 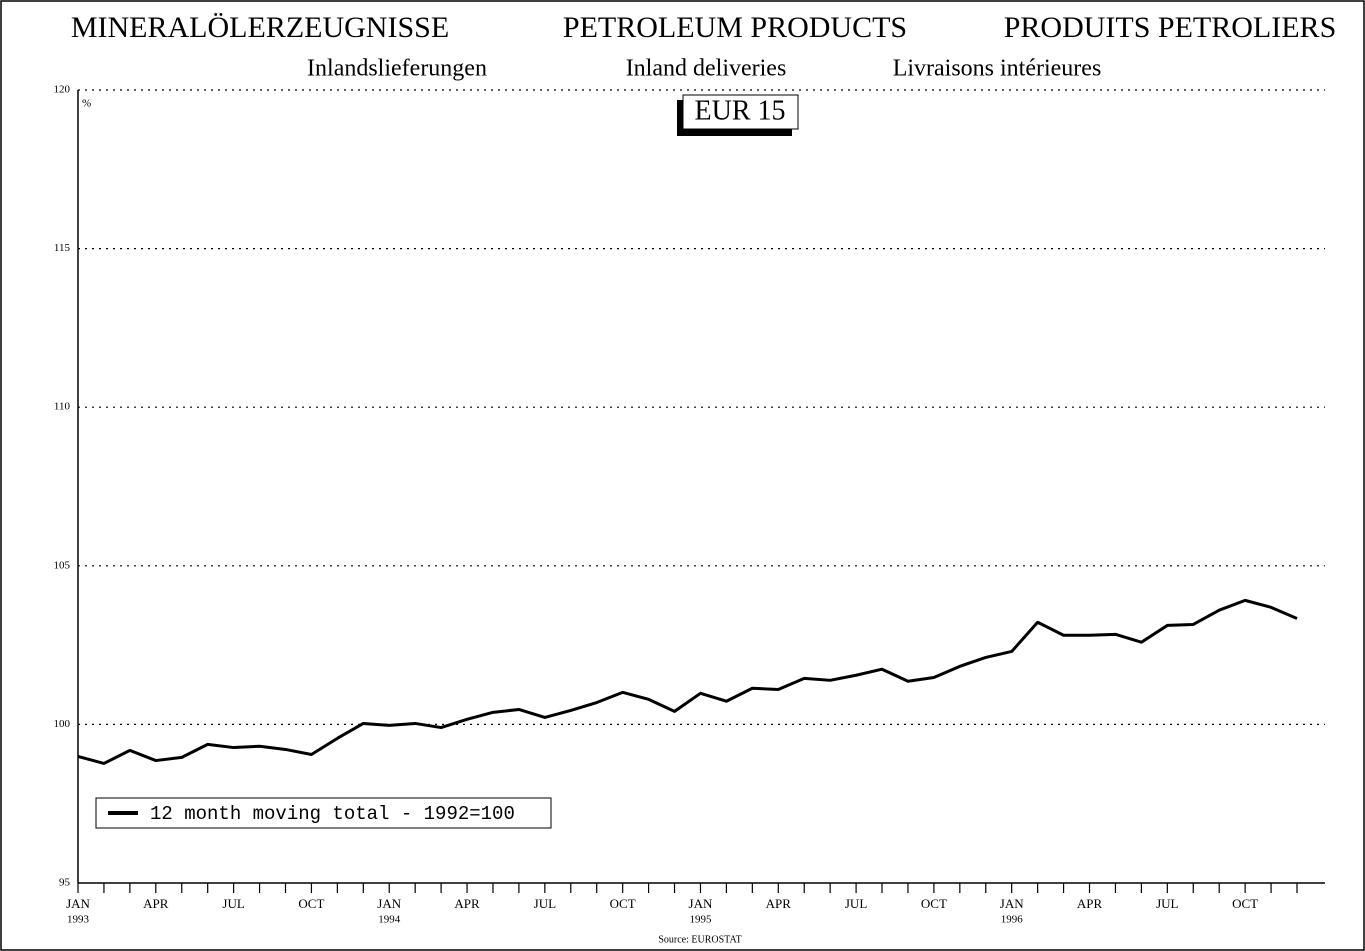 What do you see at coordinates (706, 69) in the screenshot?
I see `subtitle-en: Inland deliveries` at bounding box center [706, 69].